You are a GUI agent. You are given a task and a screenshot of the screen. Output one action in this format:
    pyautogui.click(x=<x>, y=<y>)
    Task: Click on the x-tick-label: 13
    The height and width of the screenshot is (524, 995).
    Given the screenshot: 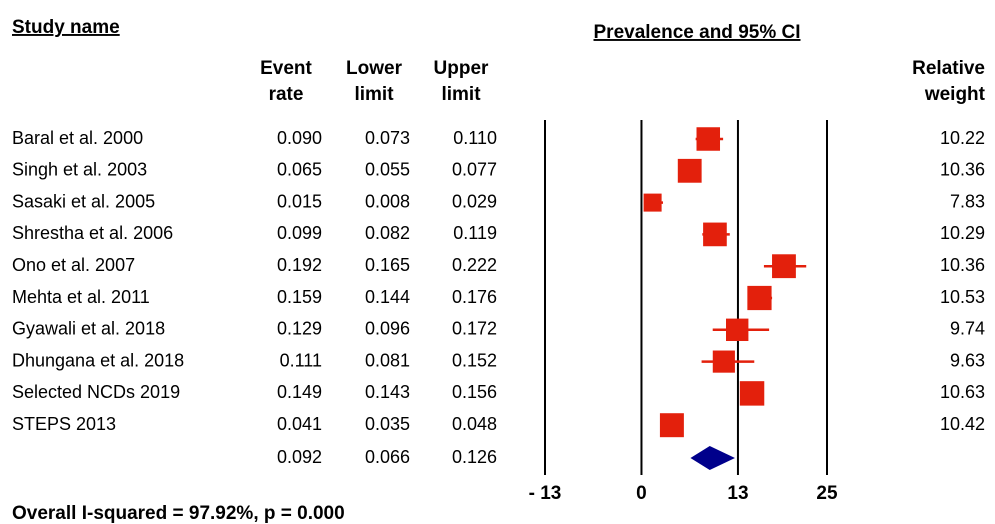 What is the action you would take?
    pyautogui.click(x=737, y=493)
    